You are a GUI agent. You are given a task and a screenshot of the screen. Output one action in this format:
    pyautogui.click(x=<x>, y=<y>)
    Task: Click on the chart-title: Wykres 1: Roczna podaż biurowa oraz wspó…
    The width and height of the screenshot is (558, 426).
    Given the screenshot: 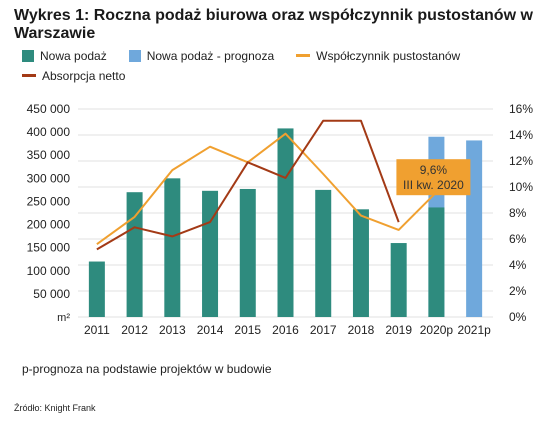 What is the action you would take?
    pyautogui.click(x=273, y=24)
    